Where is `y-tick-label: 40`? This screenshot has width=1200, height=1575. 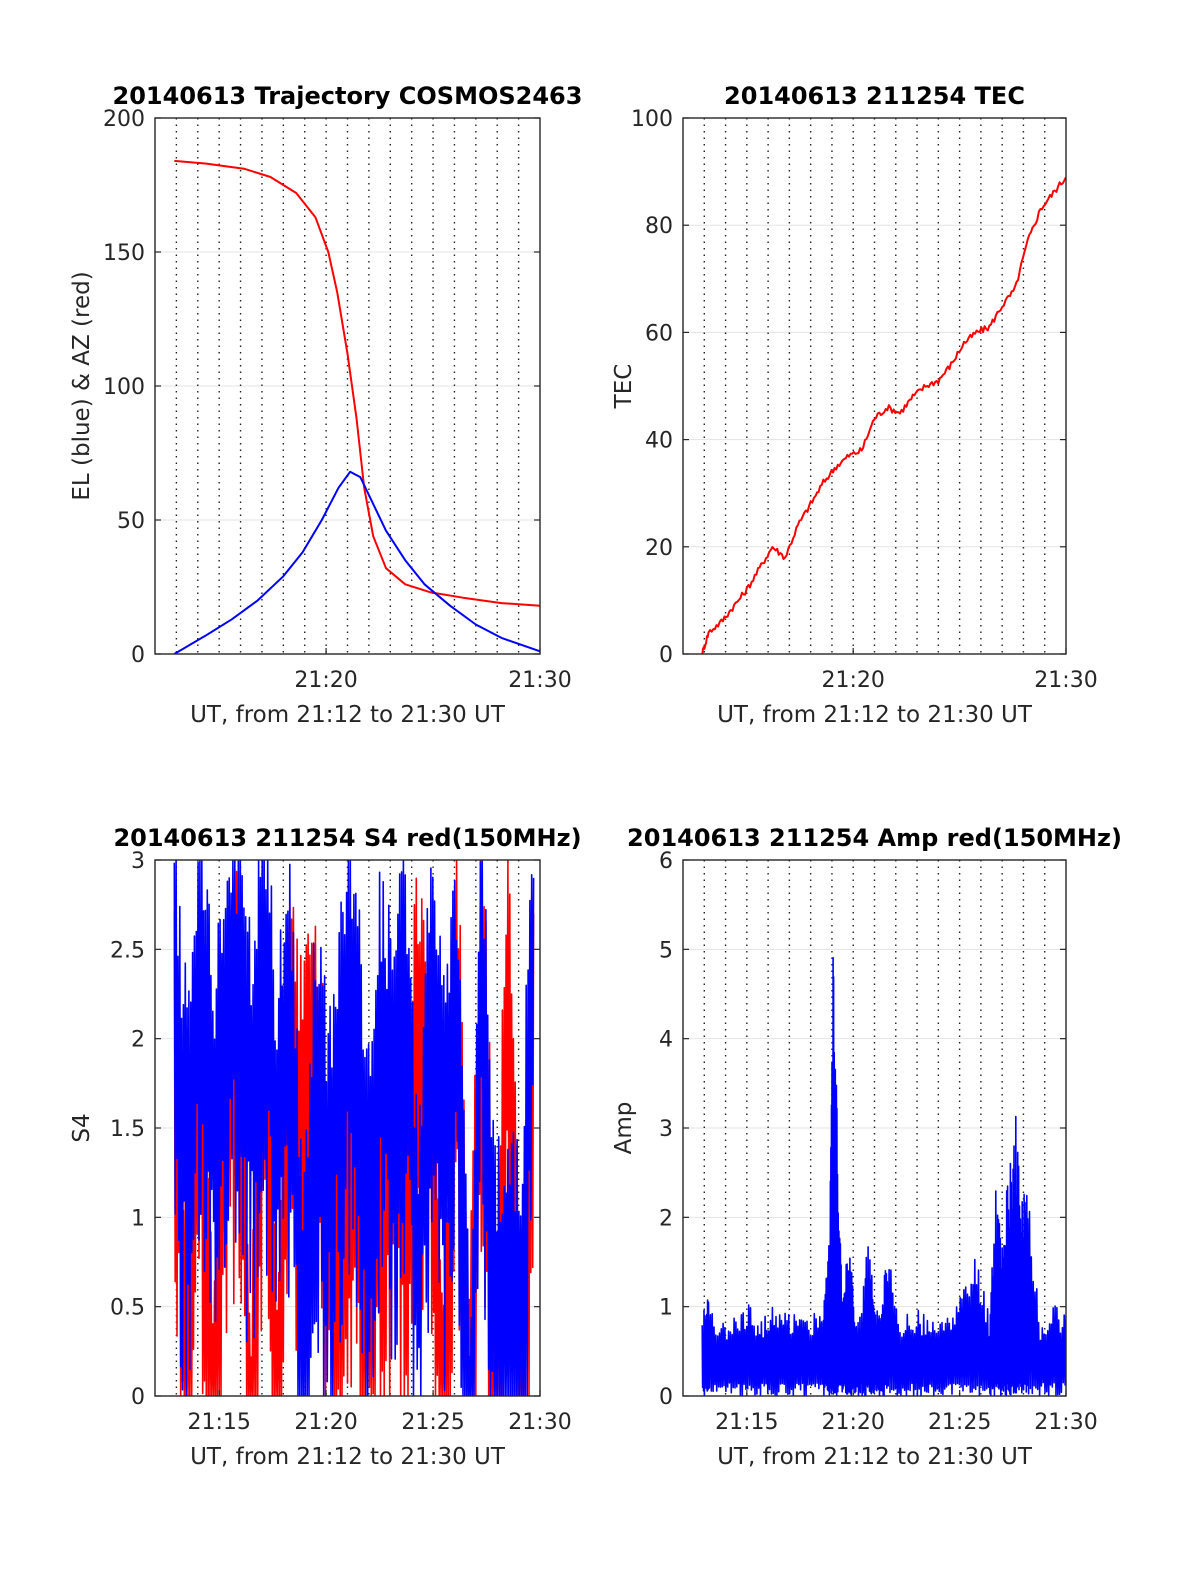 y-tick-label: 40 is located at coordinates (659, 441).